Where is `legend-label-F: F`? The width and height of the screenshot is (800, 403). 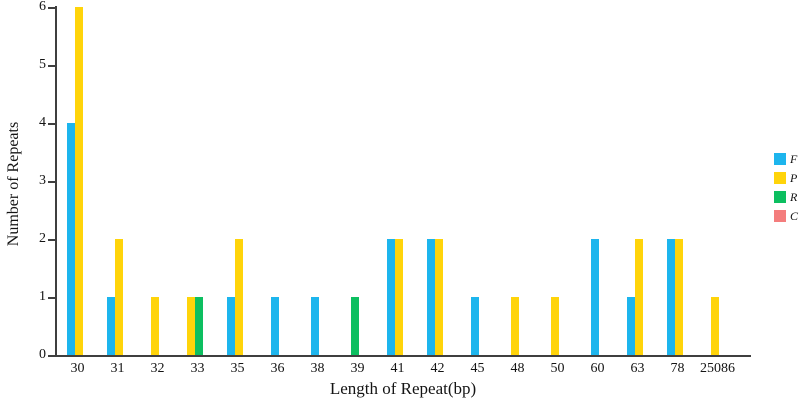
legend-label-F: F is located at coordinates (794, 159).